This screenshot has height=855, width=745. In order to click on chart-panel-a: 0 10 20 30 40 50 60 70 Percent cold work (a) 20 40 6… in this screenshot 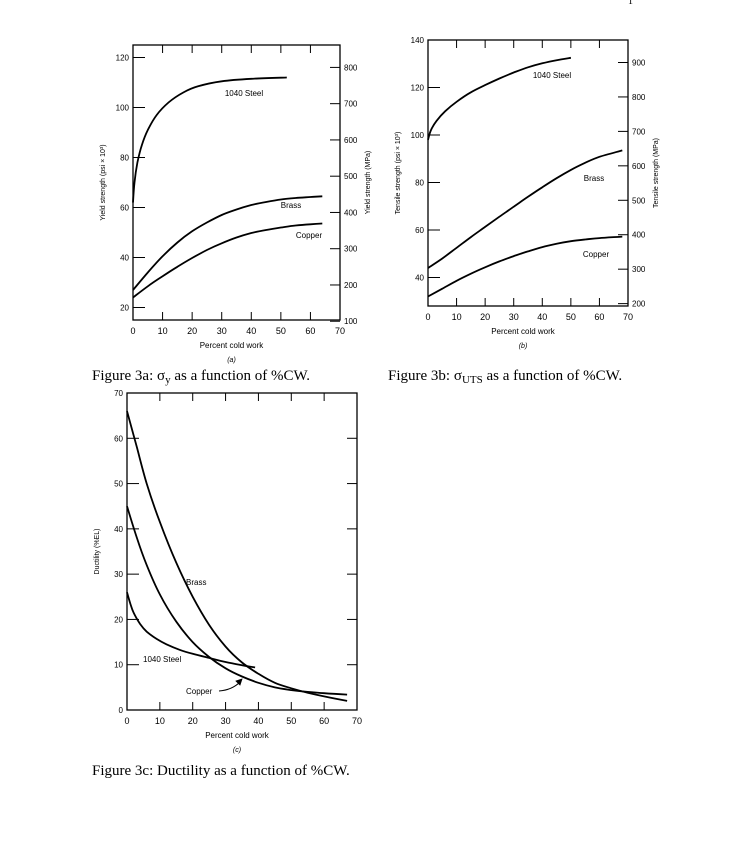, I will do `click(236, 204)`.